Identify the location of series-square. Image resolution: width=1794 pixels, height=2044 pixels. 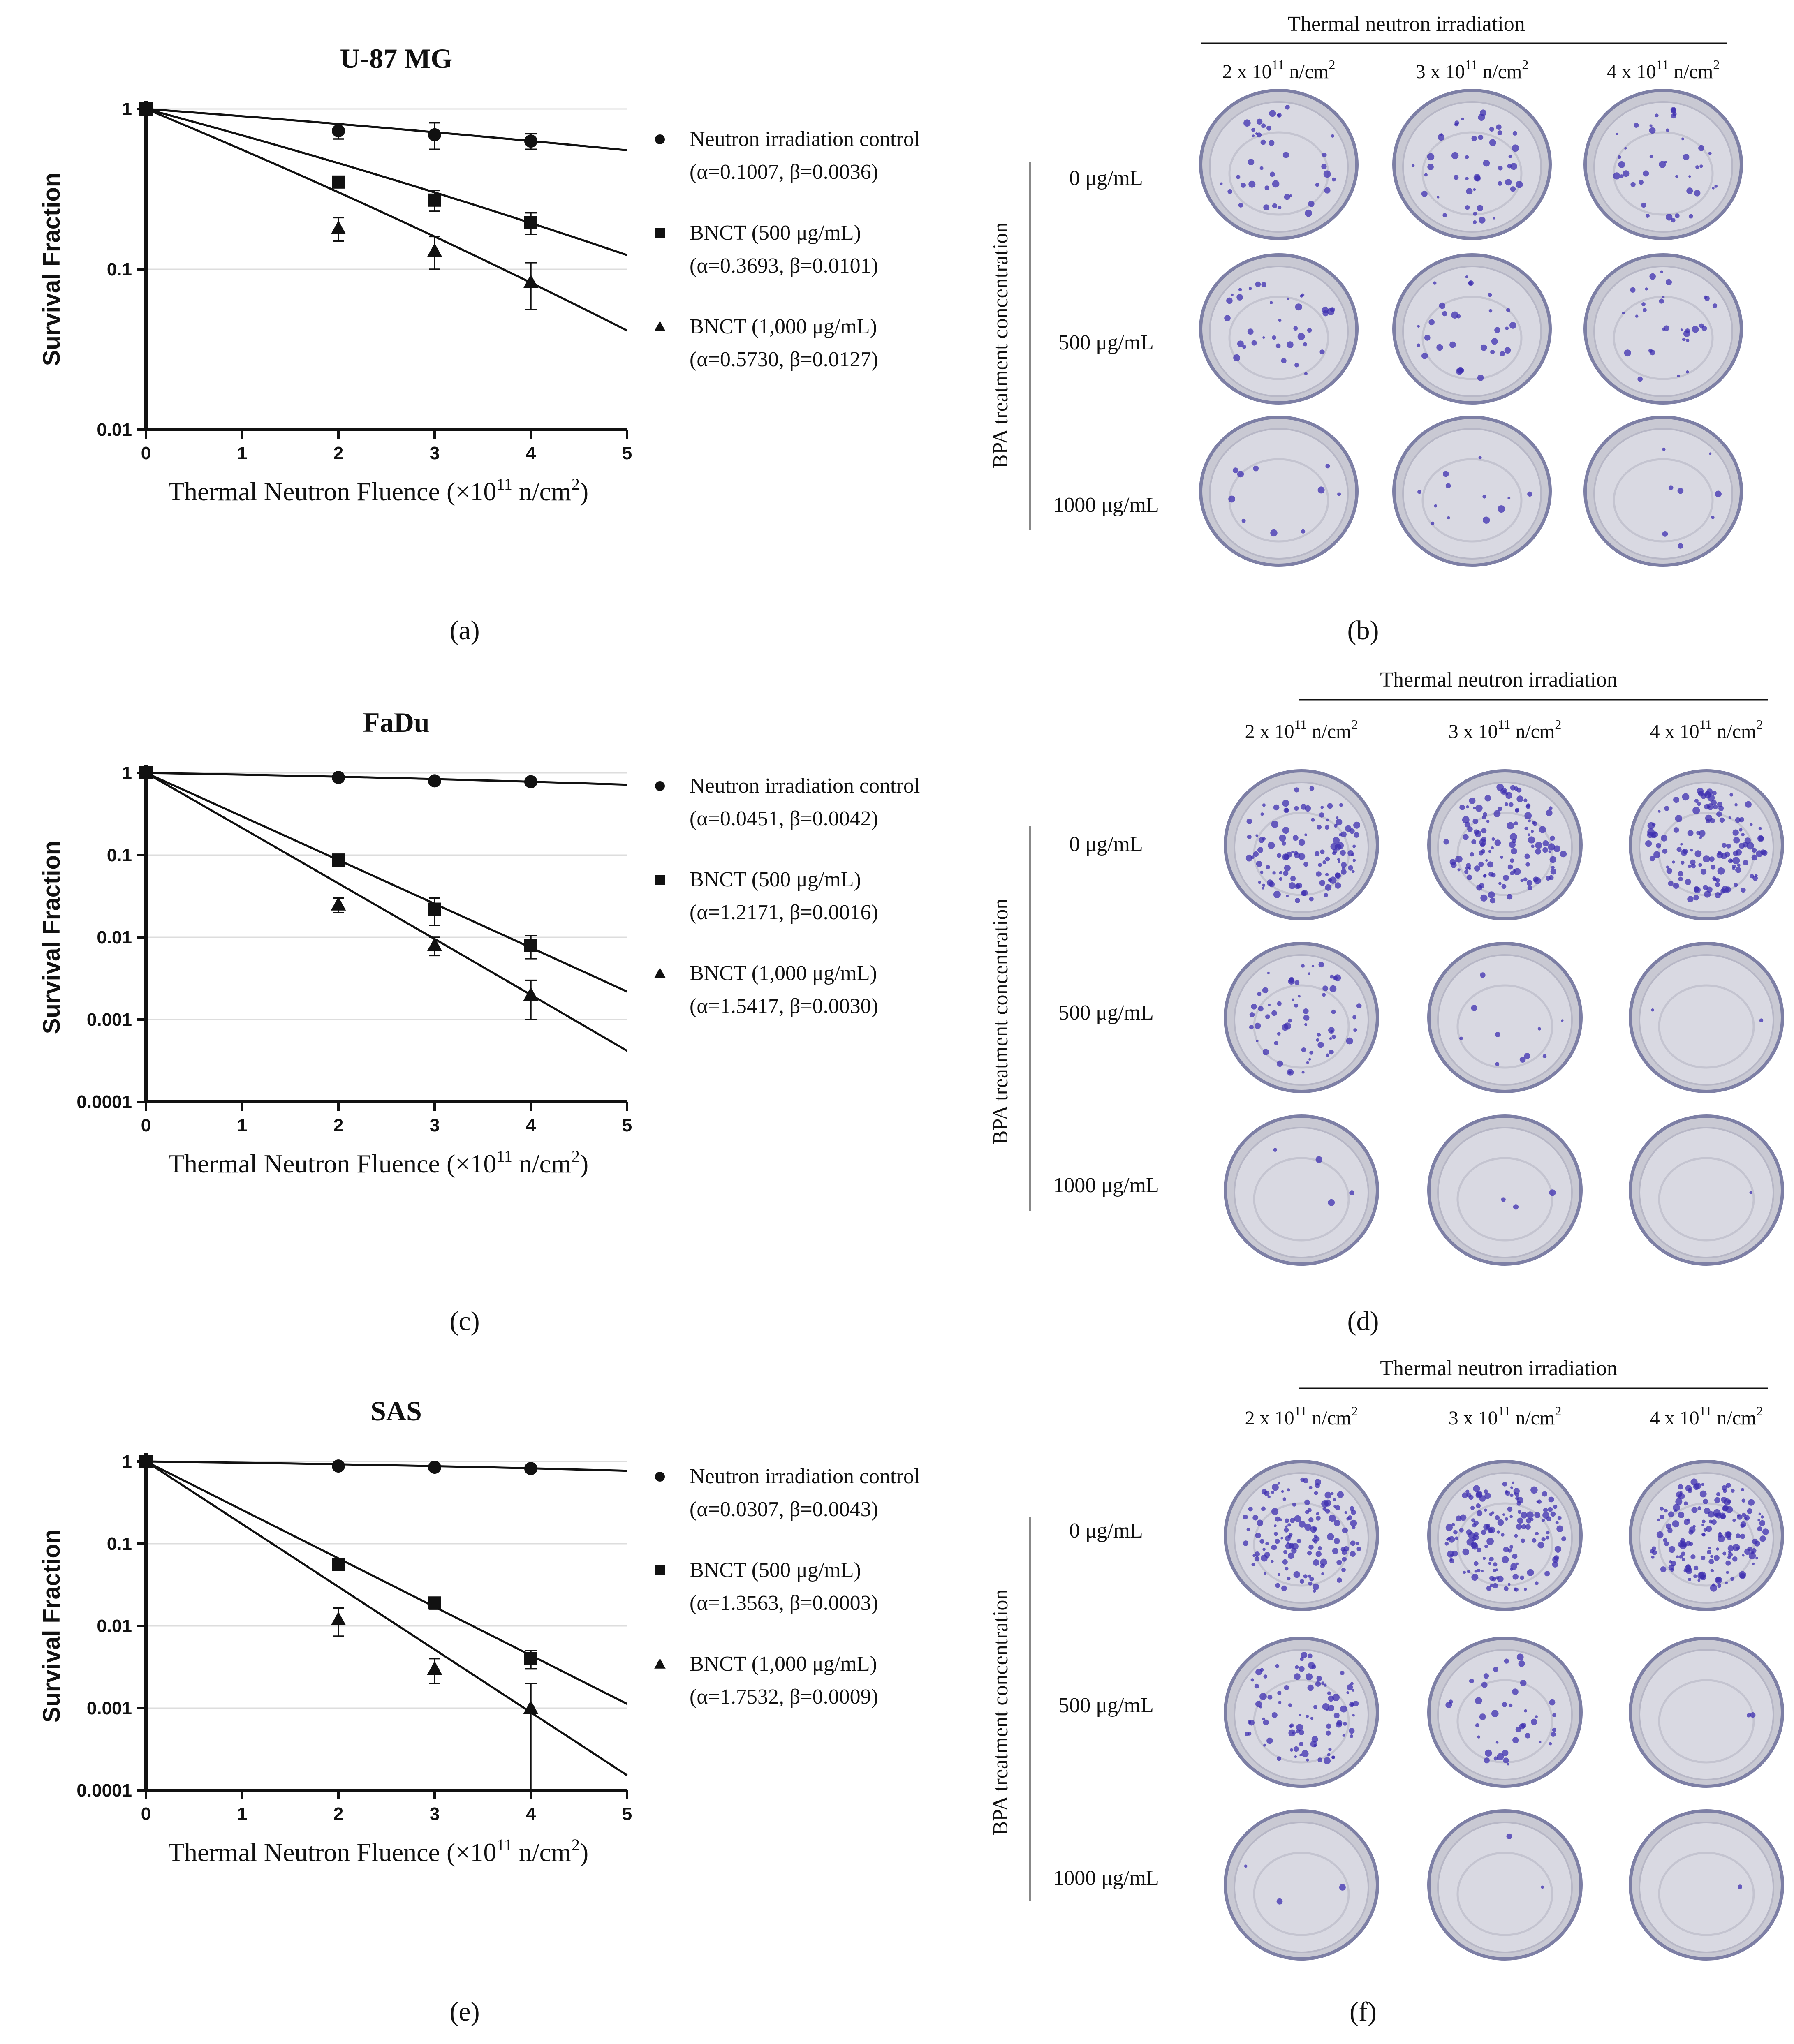
(383, 1580).